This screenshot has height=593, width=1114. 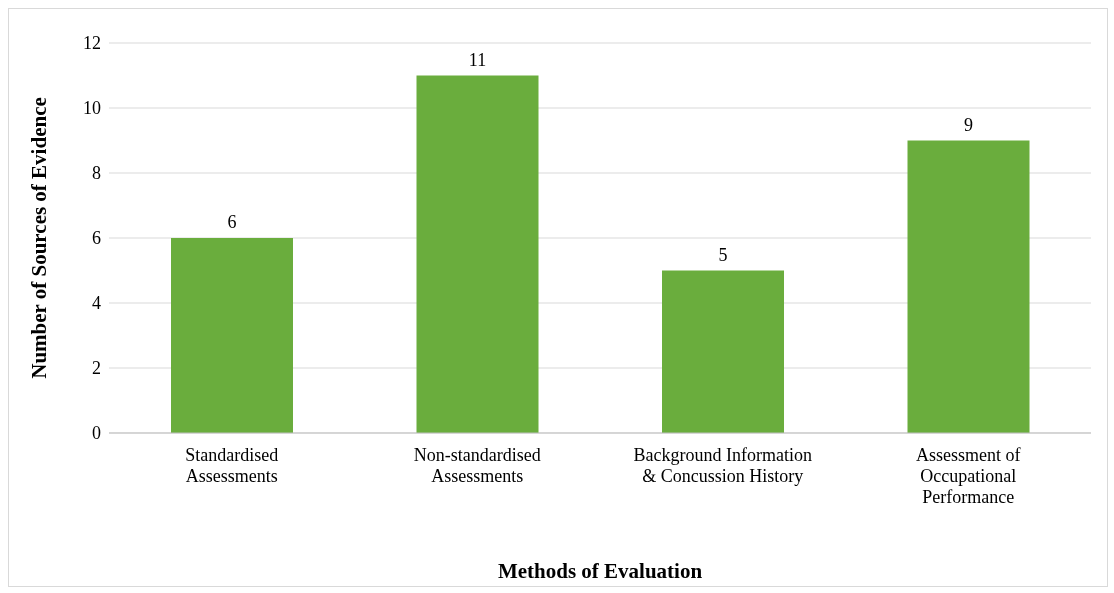 What do you see at coordinates (232, 222) in the screenshot?
I see `data-label: 6` at bounding box center [232, 222].